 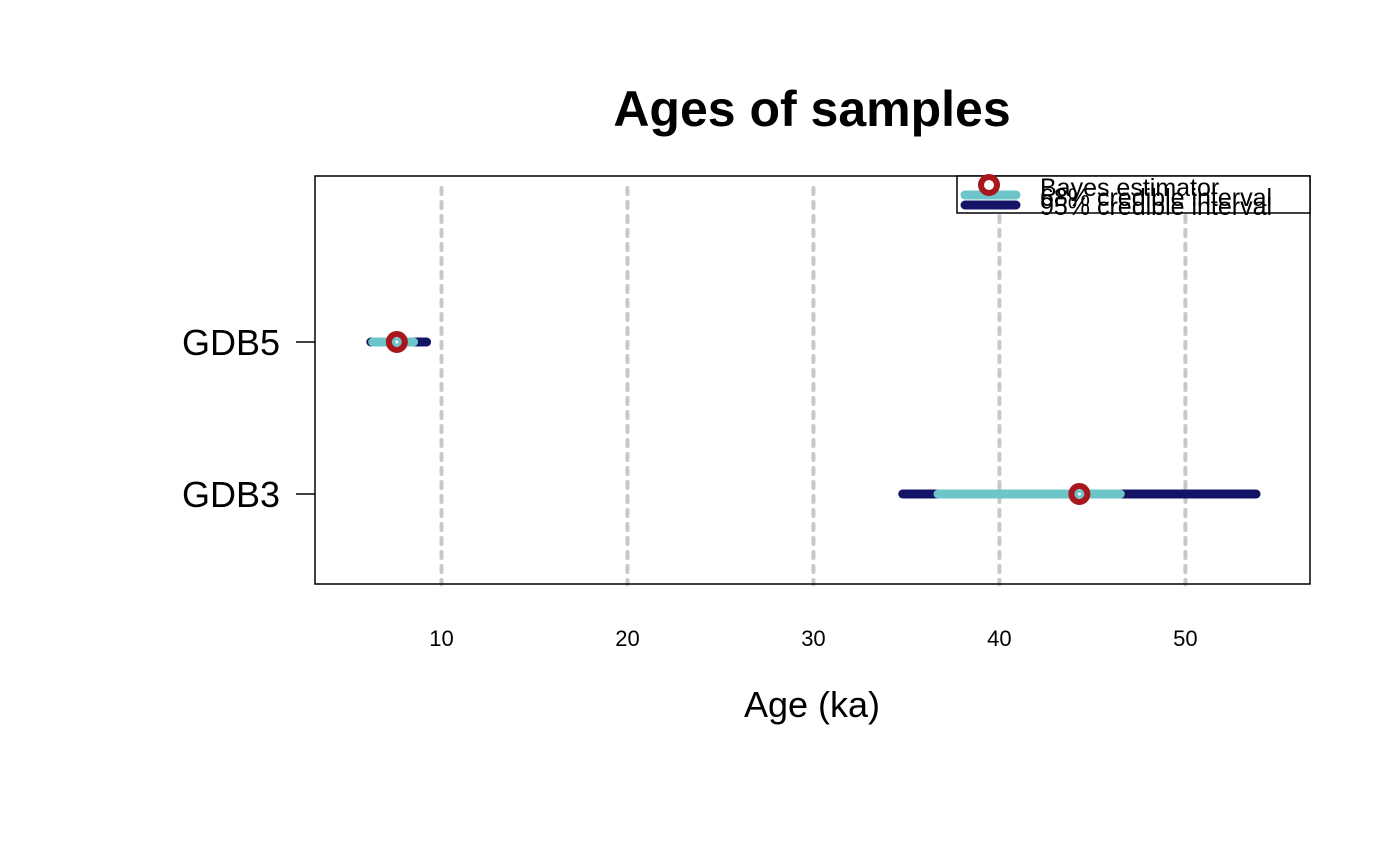 I want to click on bayes-estimator-point-gdb5, so click(x=396, y=342).